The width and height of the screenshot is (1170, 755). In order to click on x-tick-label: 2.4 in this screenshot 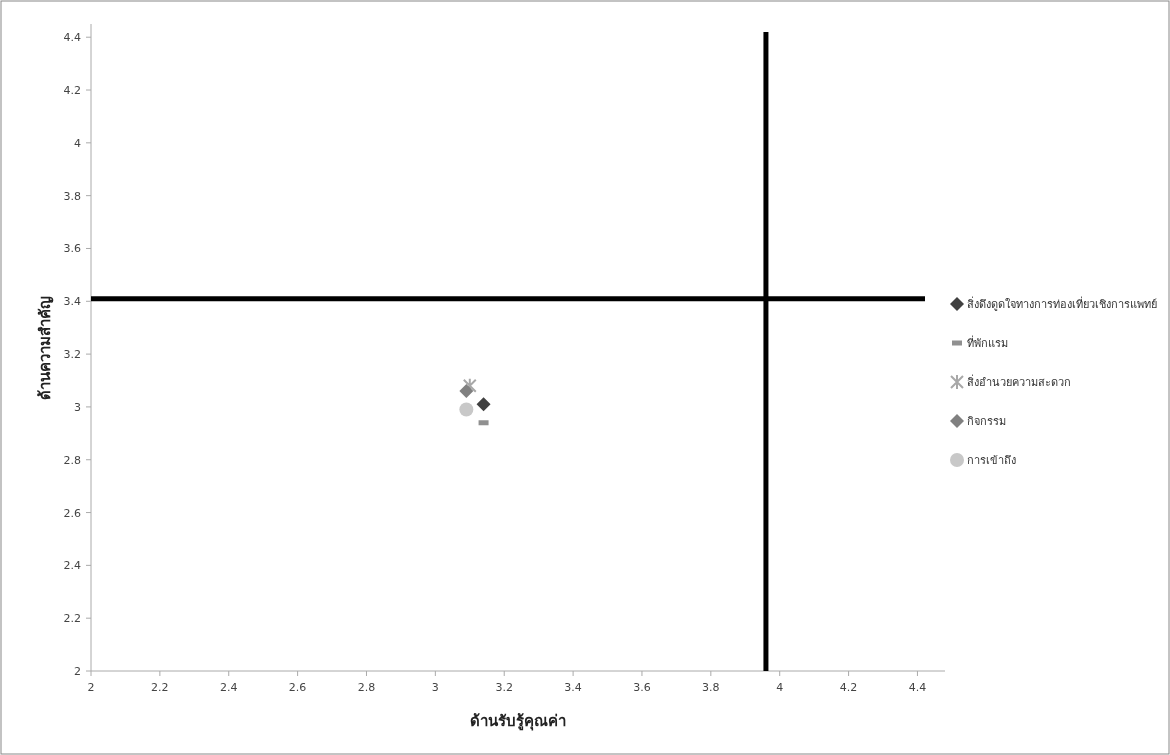, I will do `click(228, 687)`.